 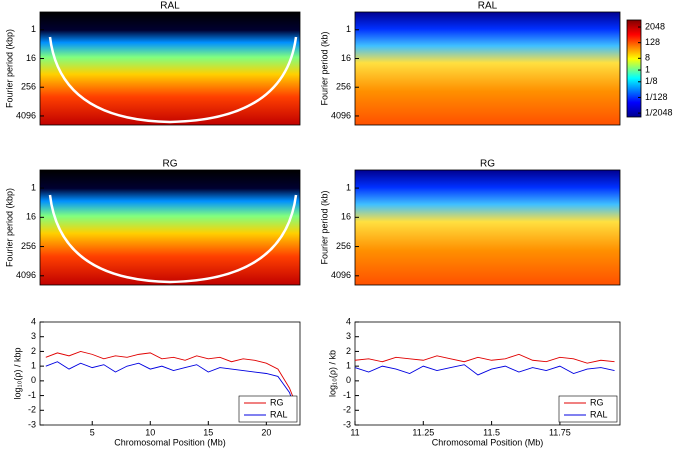 What do you see at coordinates (652, 42) in the screenshot?
I see `colorbar-tick-label: 128` at bounding box center [652, 42].